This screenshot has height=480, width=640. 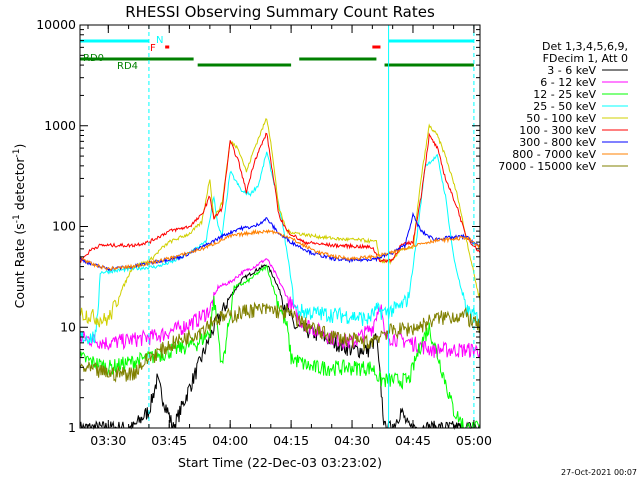 I want to click on legend-label-4: 50 - 100 keV, so click(x=561, y=118).